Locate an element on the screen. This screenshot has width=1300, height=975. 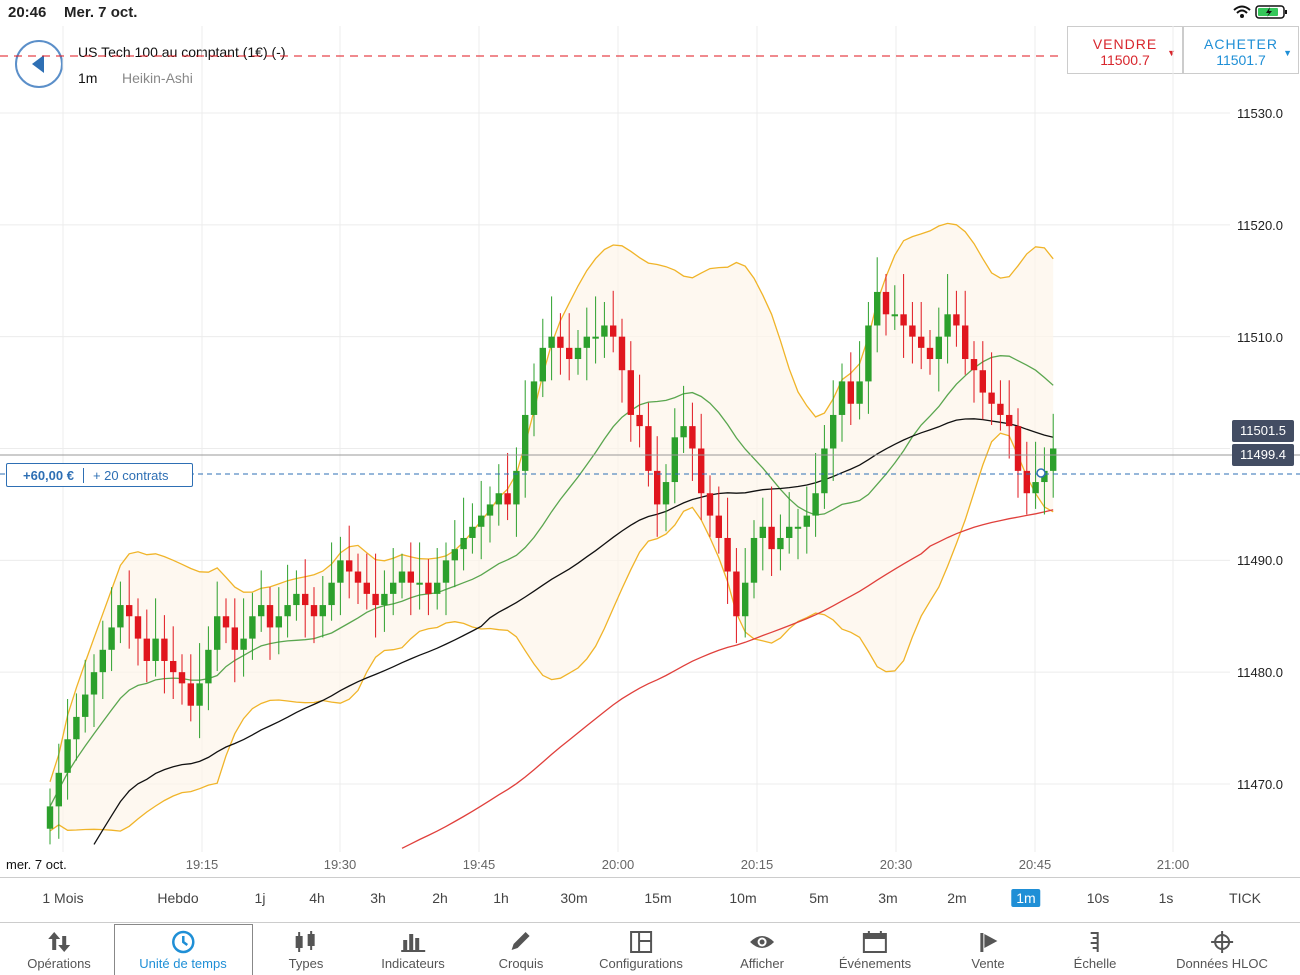
tool-label: Types is located at coordinates (306, 963).